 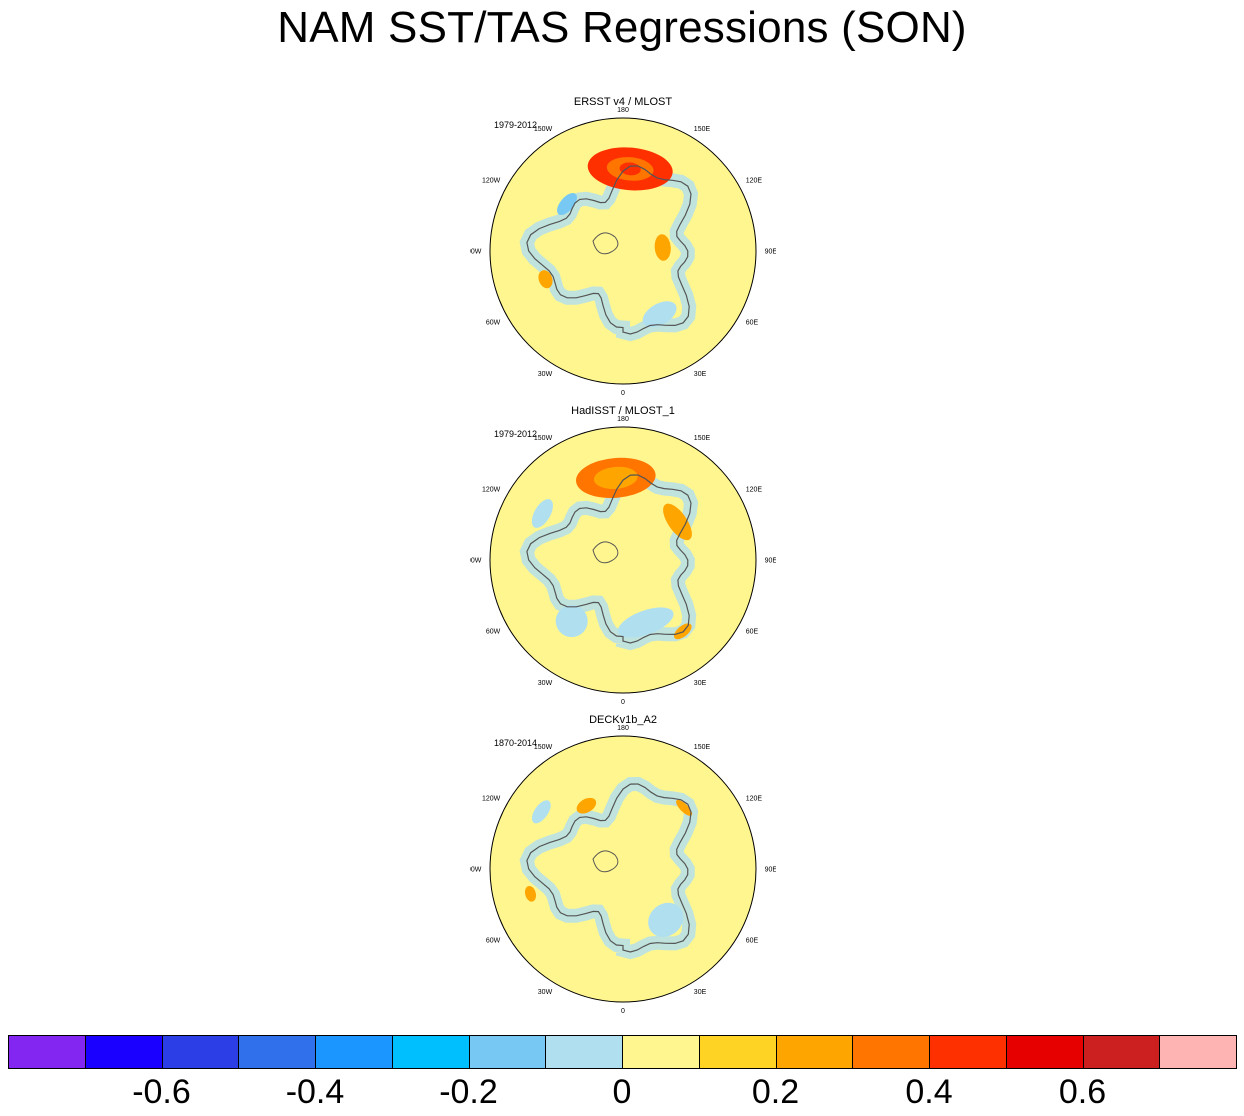 What do you see at coordinates (622, 27) in the screenshot?
I see `page-title: NAM SST/TAS Regressions (SON)` at bounding box center [622, 27].